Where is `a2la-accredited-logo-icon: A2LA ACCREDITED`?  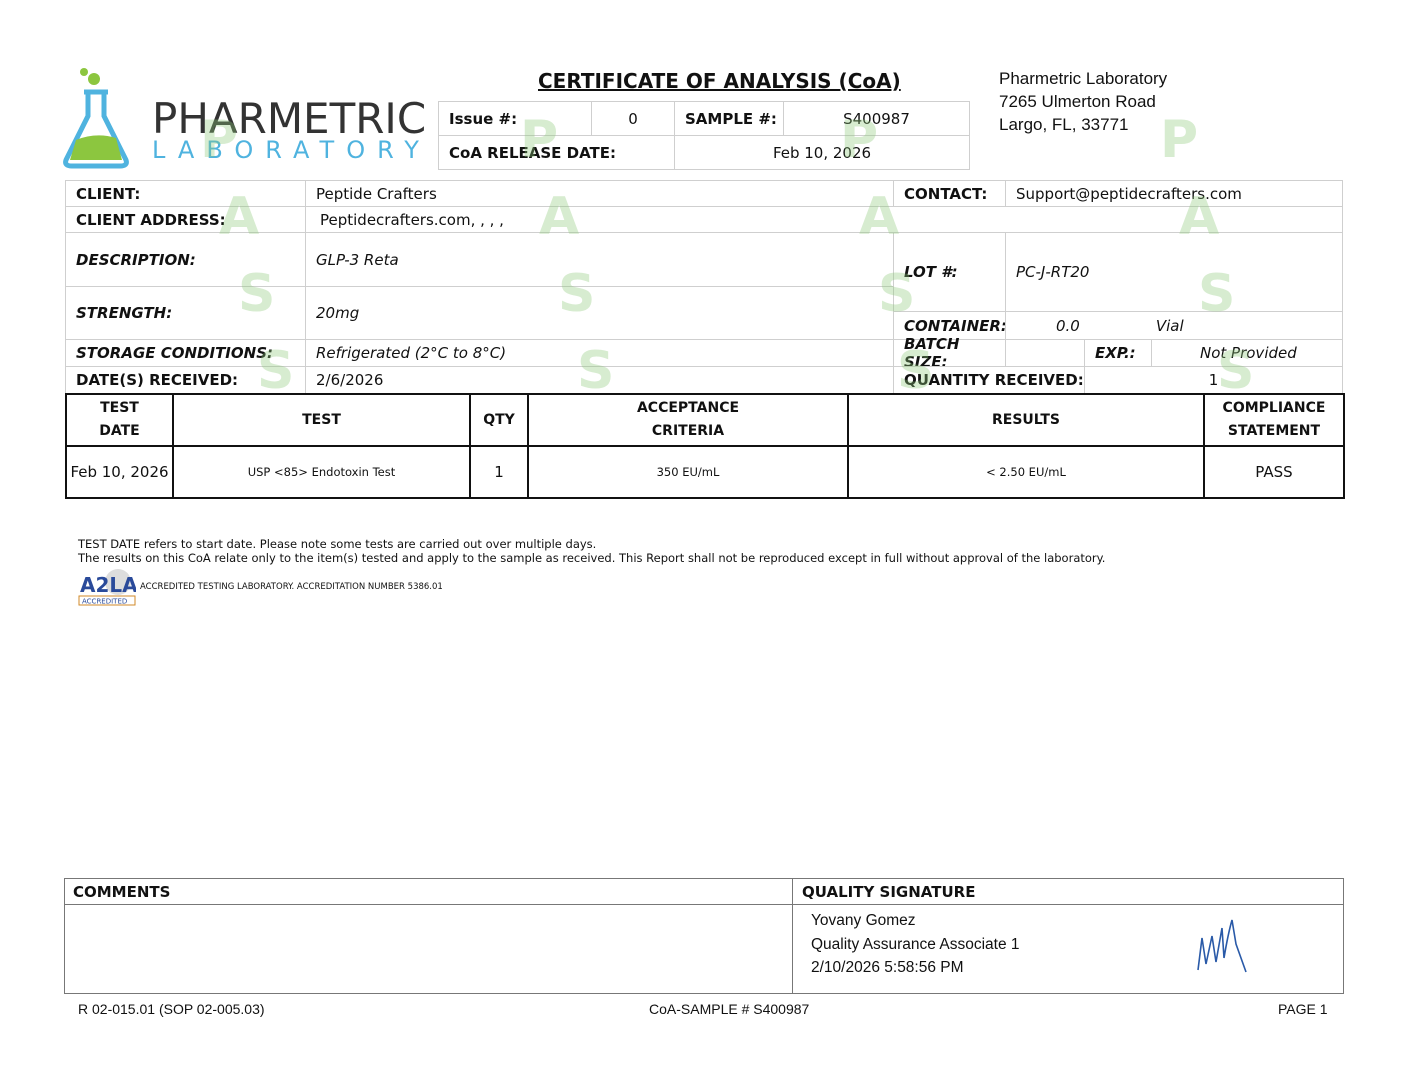
a2la-accredited-logo-icon: A2LA ACCREDITED is located at coordinates (107, 587).